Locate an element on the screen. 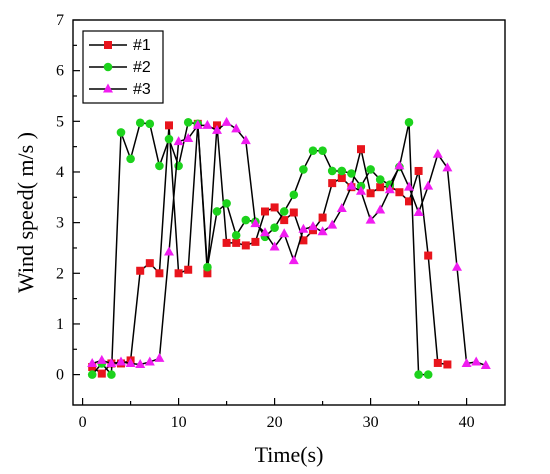  legend-label: #3 is located at coordinates (142, 89).